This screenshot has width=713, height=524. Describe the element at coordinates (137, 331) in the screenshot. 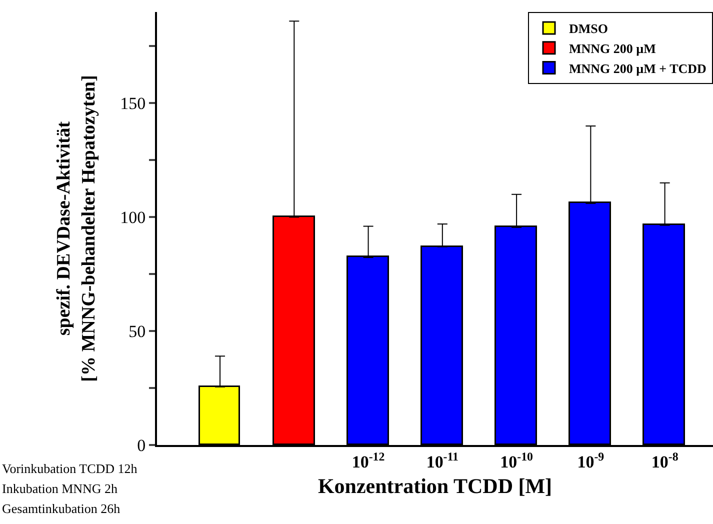

I see `y-tick-label: 50` at that location.